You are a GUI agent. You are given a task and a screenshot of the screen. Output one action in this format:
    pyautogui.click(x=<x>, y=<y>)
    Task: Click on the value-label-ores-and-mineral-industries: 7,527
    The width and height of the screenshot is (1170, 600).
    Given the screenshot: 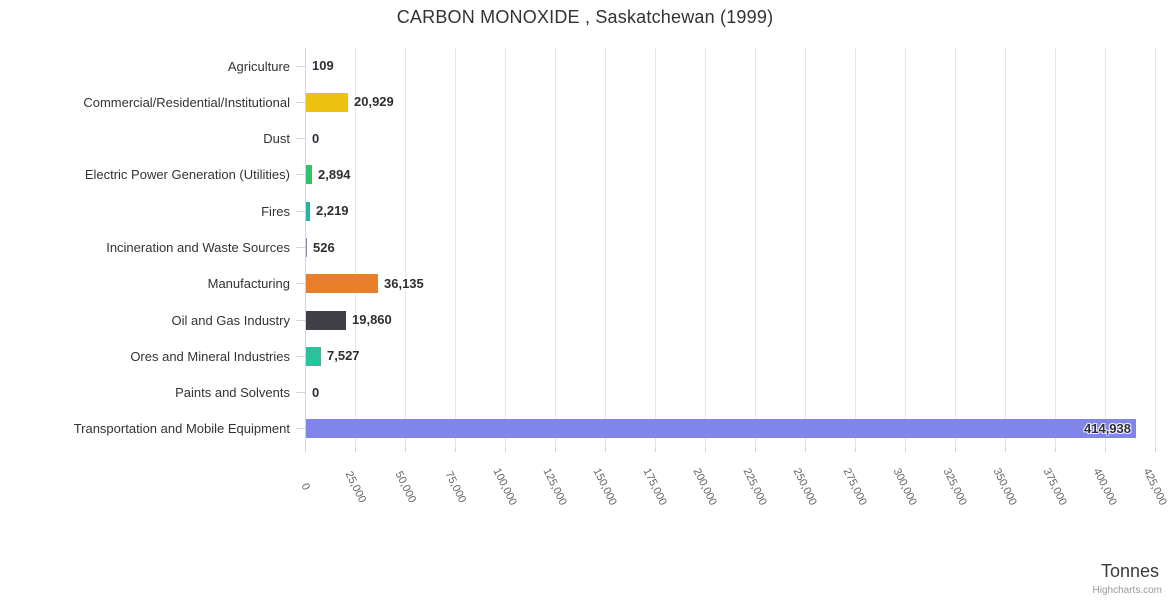 What is the action you would take?
    pyautogui.click(x=343, y=356)
    